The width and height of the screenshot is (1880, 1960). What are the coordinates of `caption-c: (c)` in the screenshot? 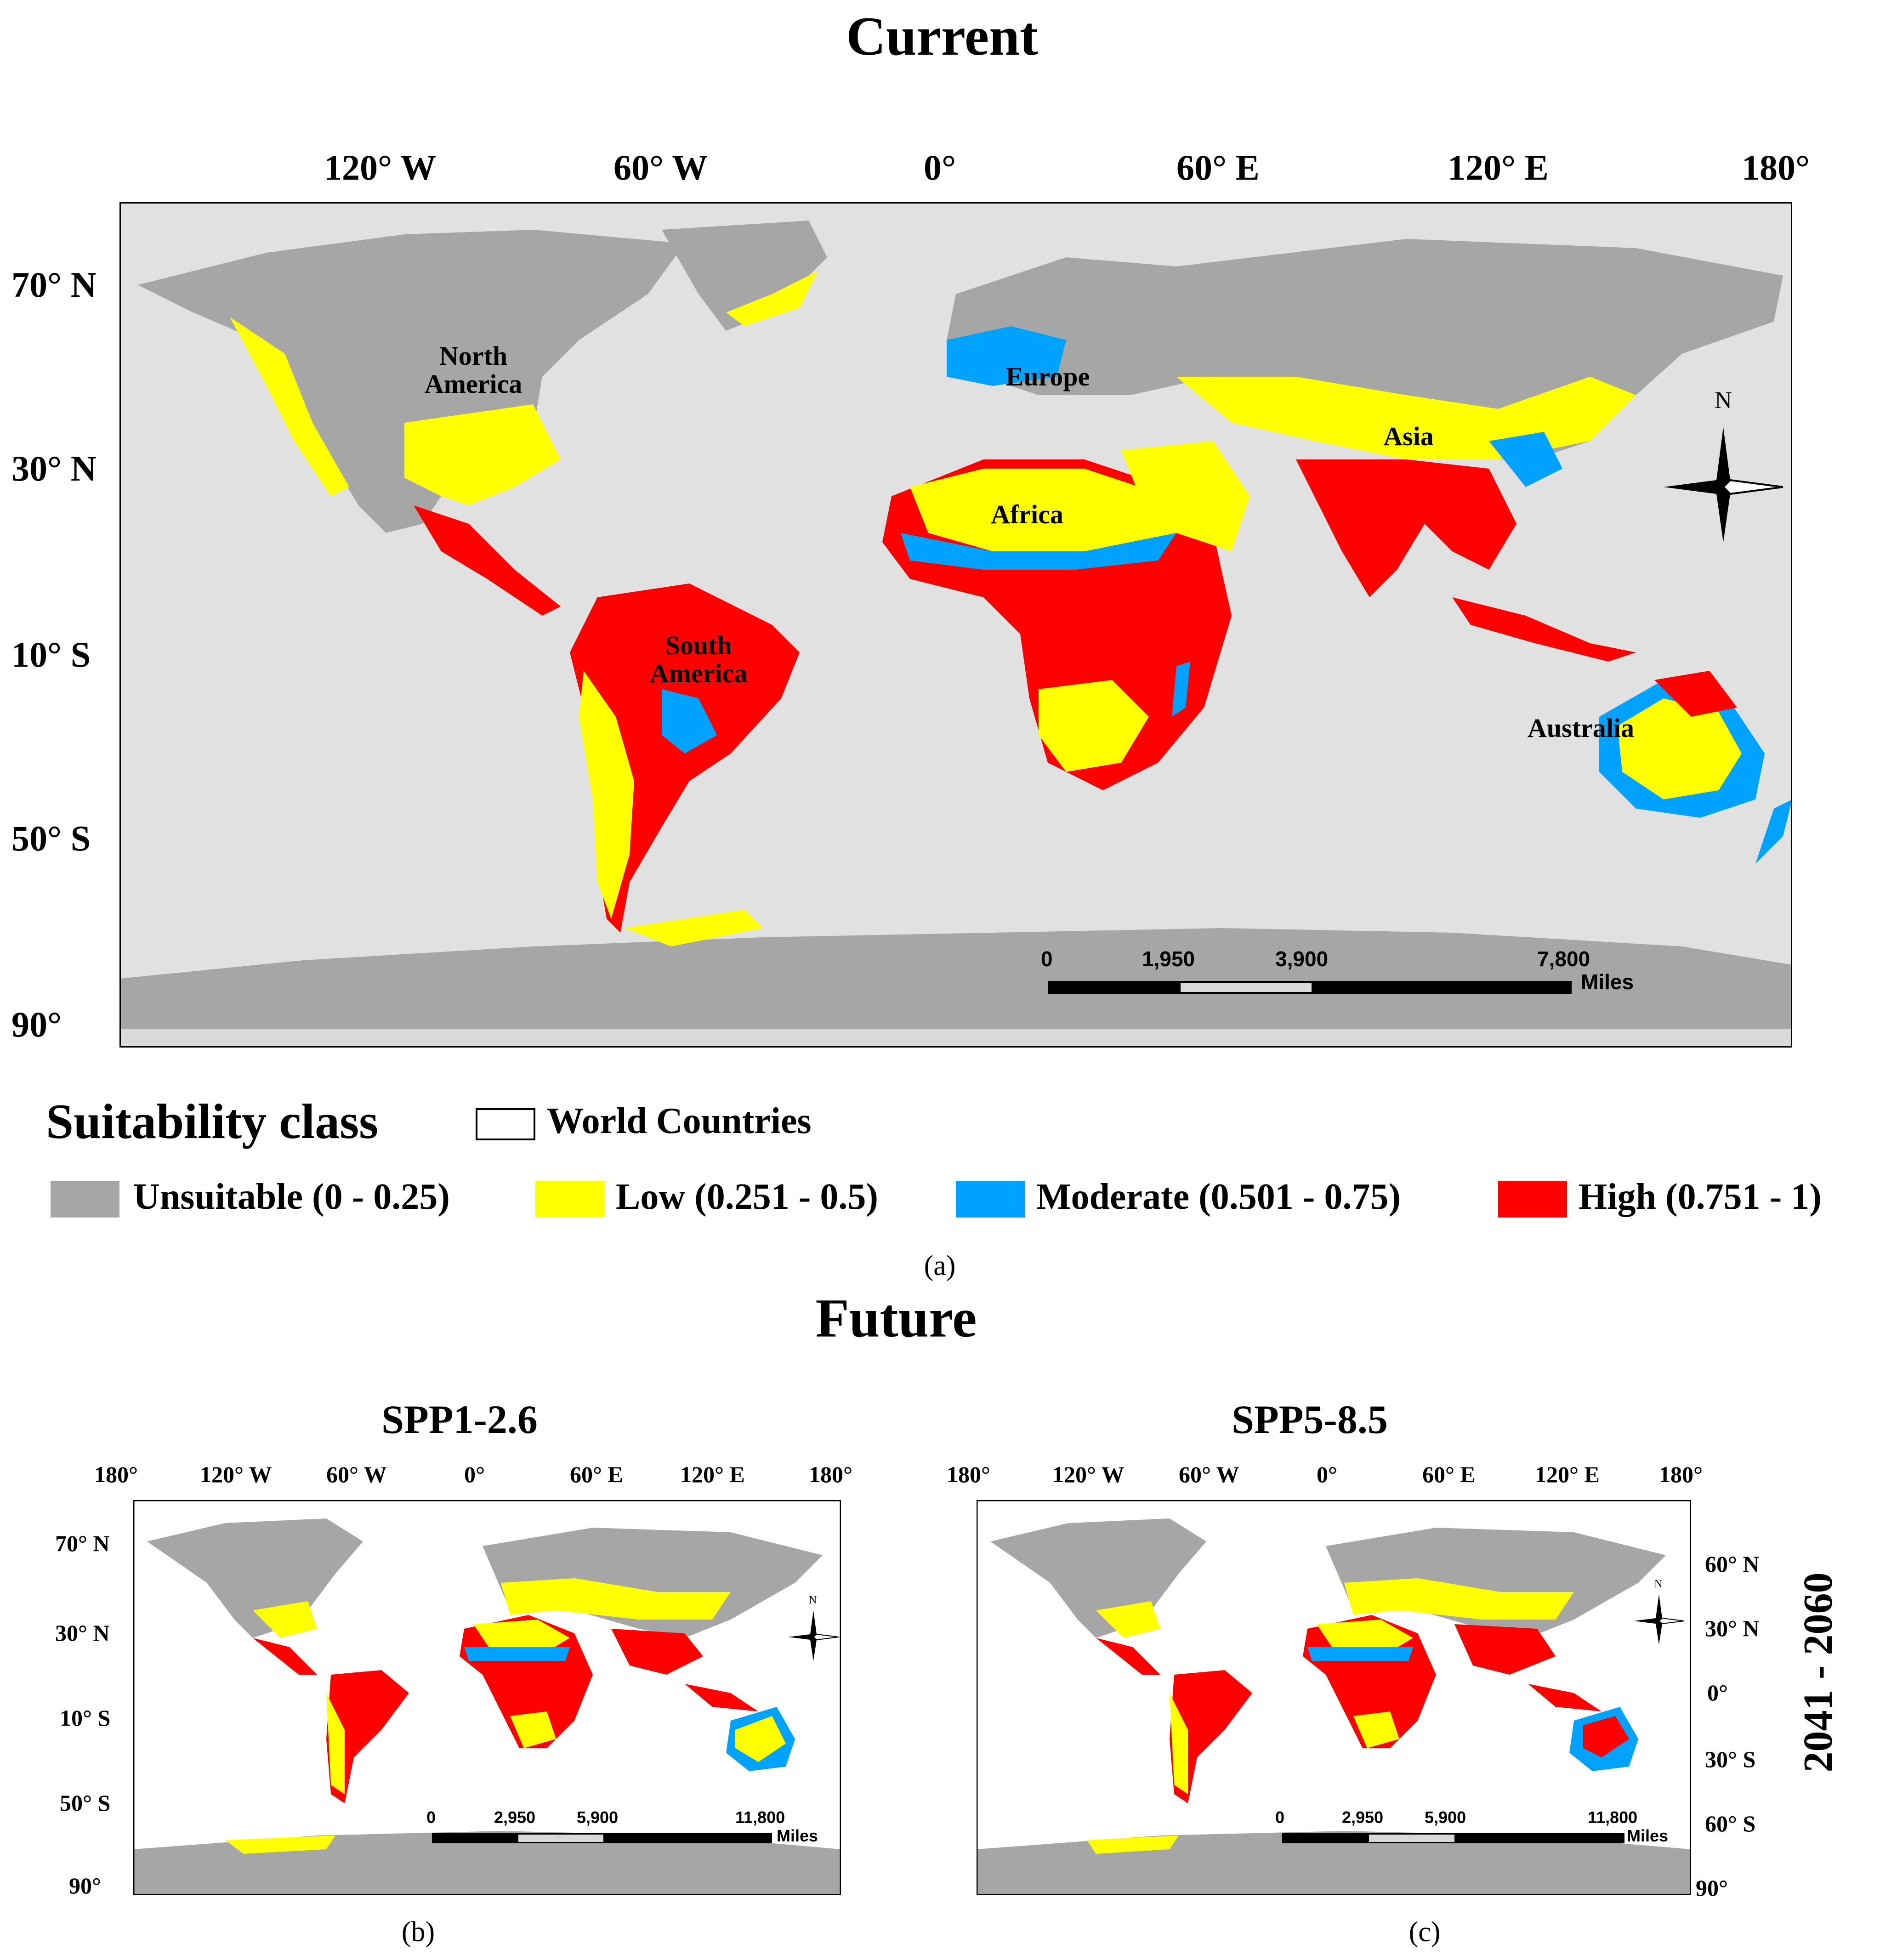 It's located at (1425, 1932).